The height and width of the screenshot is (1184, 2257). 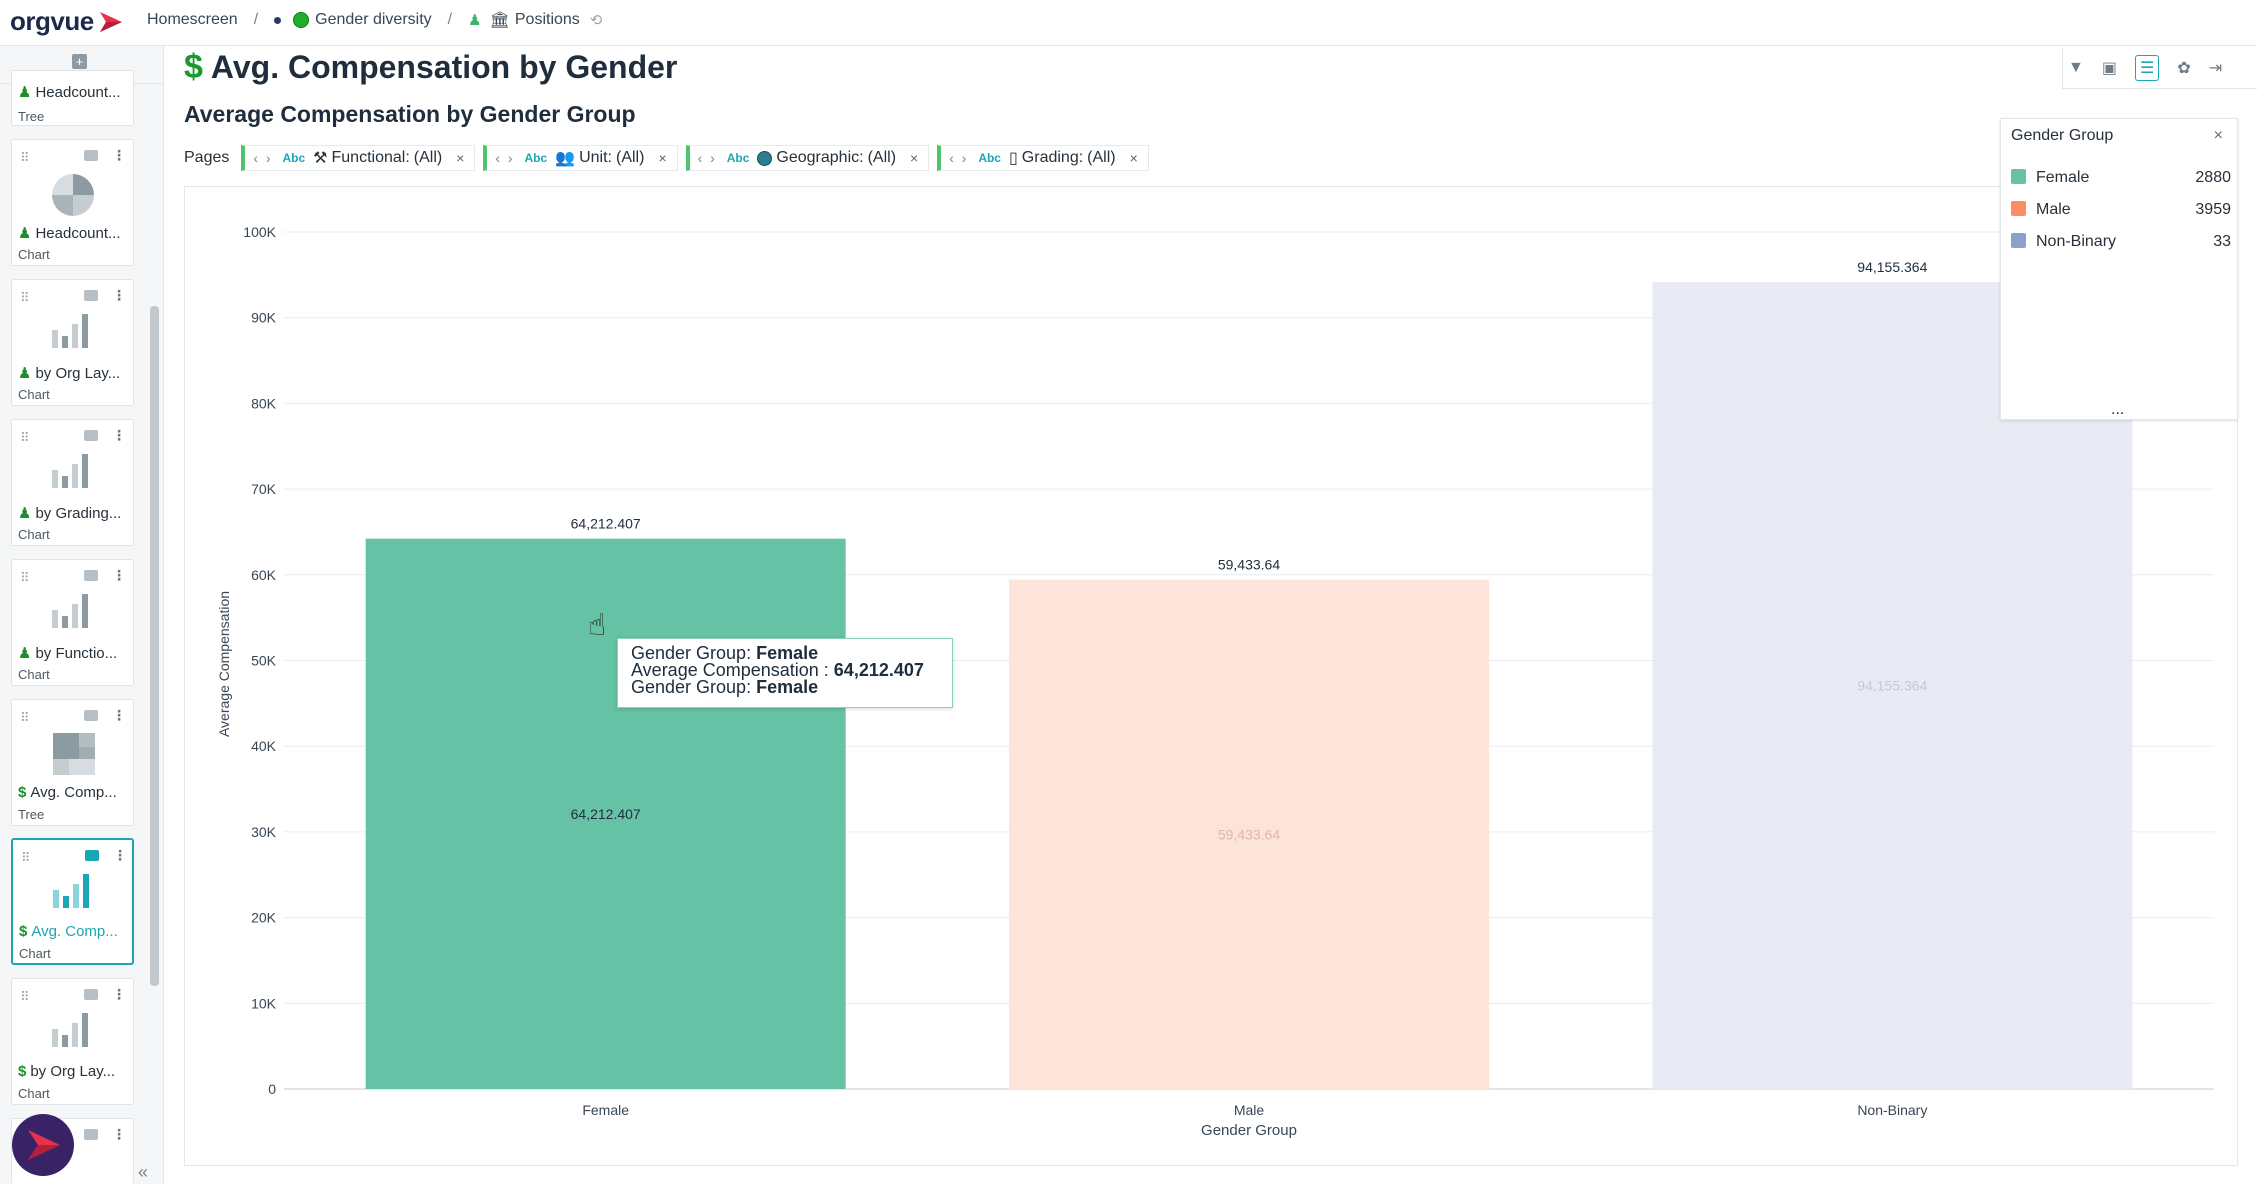 I want to click on y-tick-label: 60K, so click(x=264, y=575).